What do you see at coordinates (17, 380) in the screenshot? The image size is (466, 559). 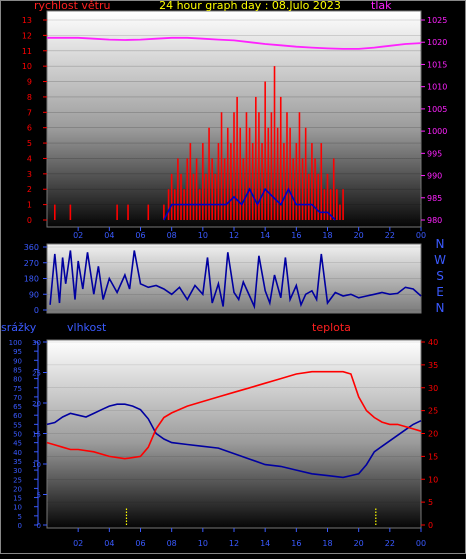 I see `tick-label: 80` at bounding box center [17, 380].